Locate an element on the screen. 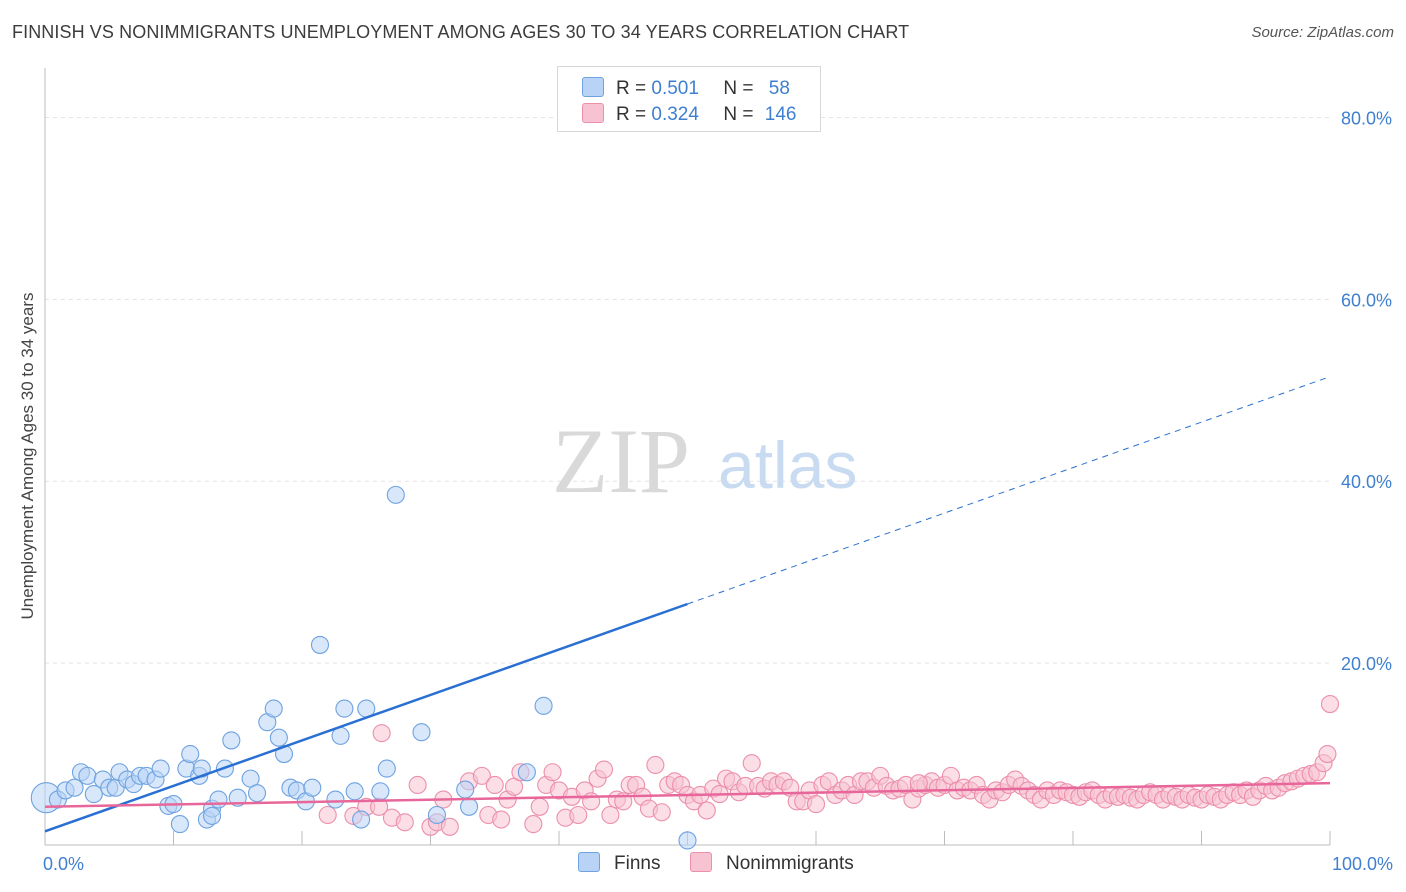 Image resolution: width=1406 pixels, height=892 pixels. series-legend: Finns Nonimmigrants is located at coordinates (703, 864).